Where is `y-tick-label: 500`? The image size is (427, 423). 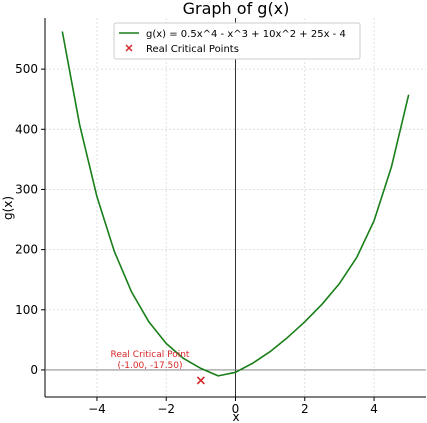
y-tick-label: 500 is located at coordinates (26, 69).